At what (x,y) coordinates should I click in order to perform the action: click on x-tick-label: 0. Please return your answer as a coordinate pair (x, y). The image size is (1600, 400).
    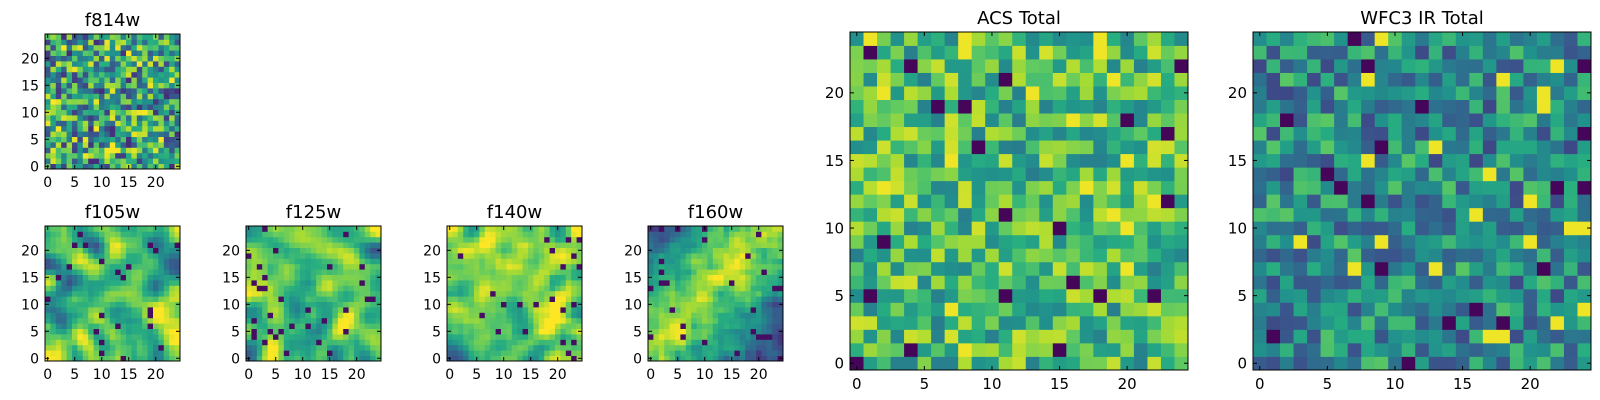
    Looking at the image, I should click on (47, 183).